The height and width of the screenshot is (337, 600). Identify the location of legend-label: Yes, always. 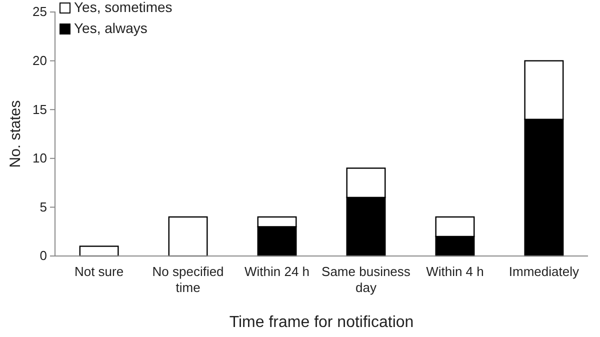
(111, 28).